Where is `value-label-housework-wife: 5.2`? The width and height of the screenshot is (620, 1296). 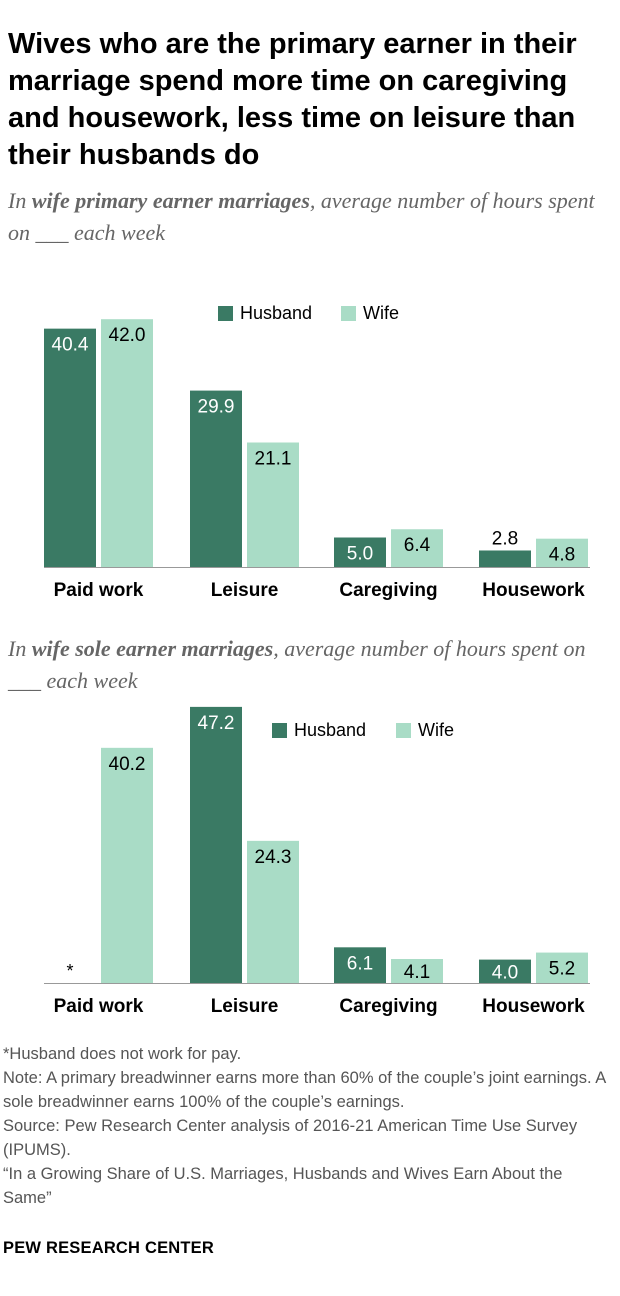 value-label-housework-wife: 5.2 is located at coordinates (562, 969).